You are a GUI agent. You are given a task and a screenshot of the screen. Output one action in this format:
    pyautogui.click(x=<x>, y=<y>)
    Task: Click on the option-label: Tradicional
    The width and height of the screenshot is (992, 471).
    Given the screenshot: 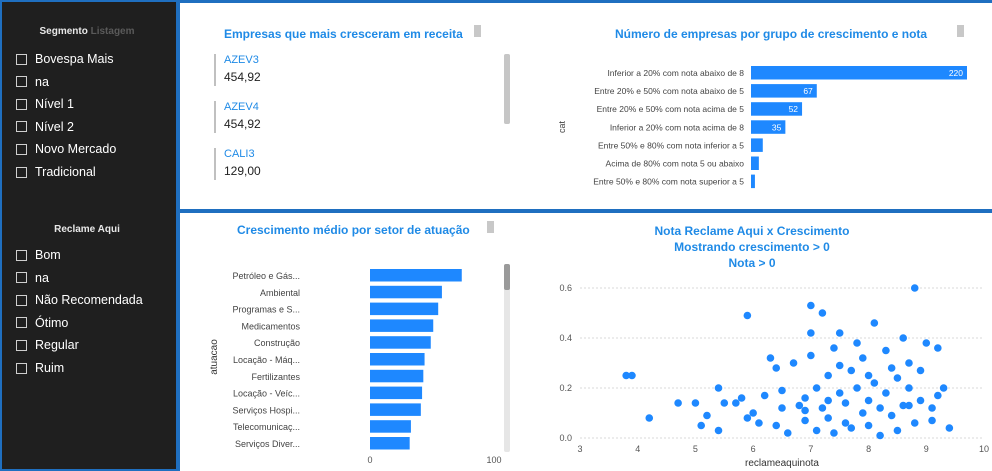 What is the action you would take?
    pyautogui.click(x=65, y=172)
    